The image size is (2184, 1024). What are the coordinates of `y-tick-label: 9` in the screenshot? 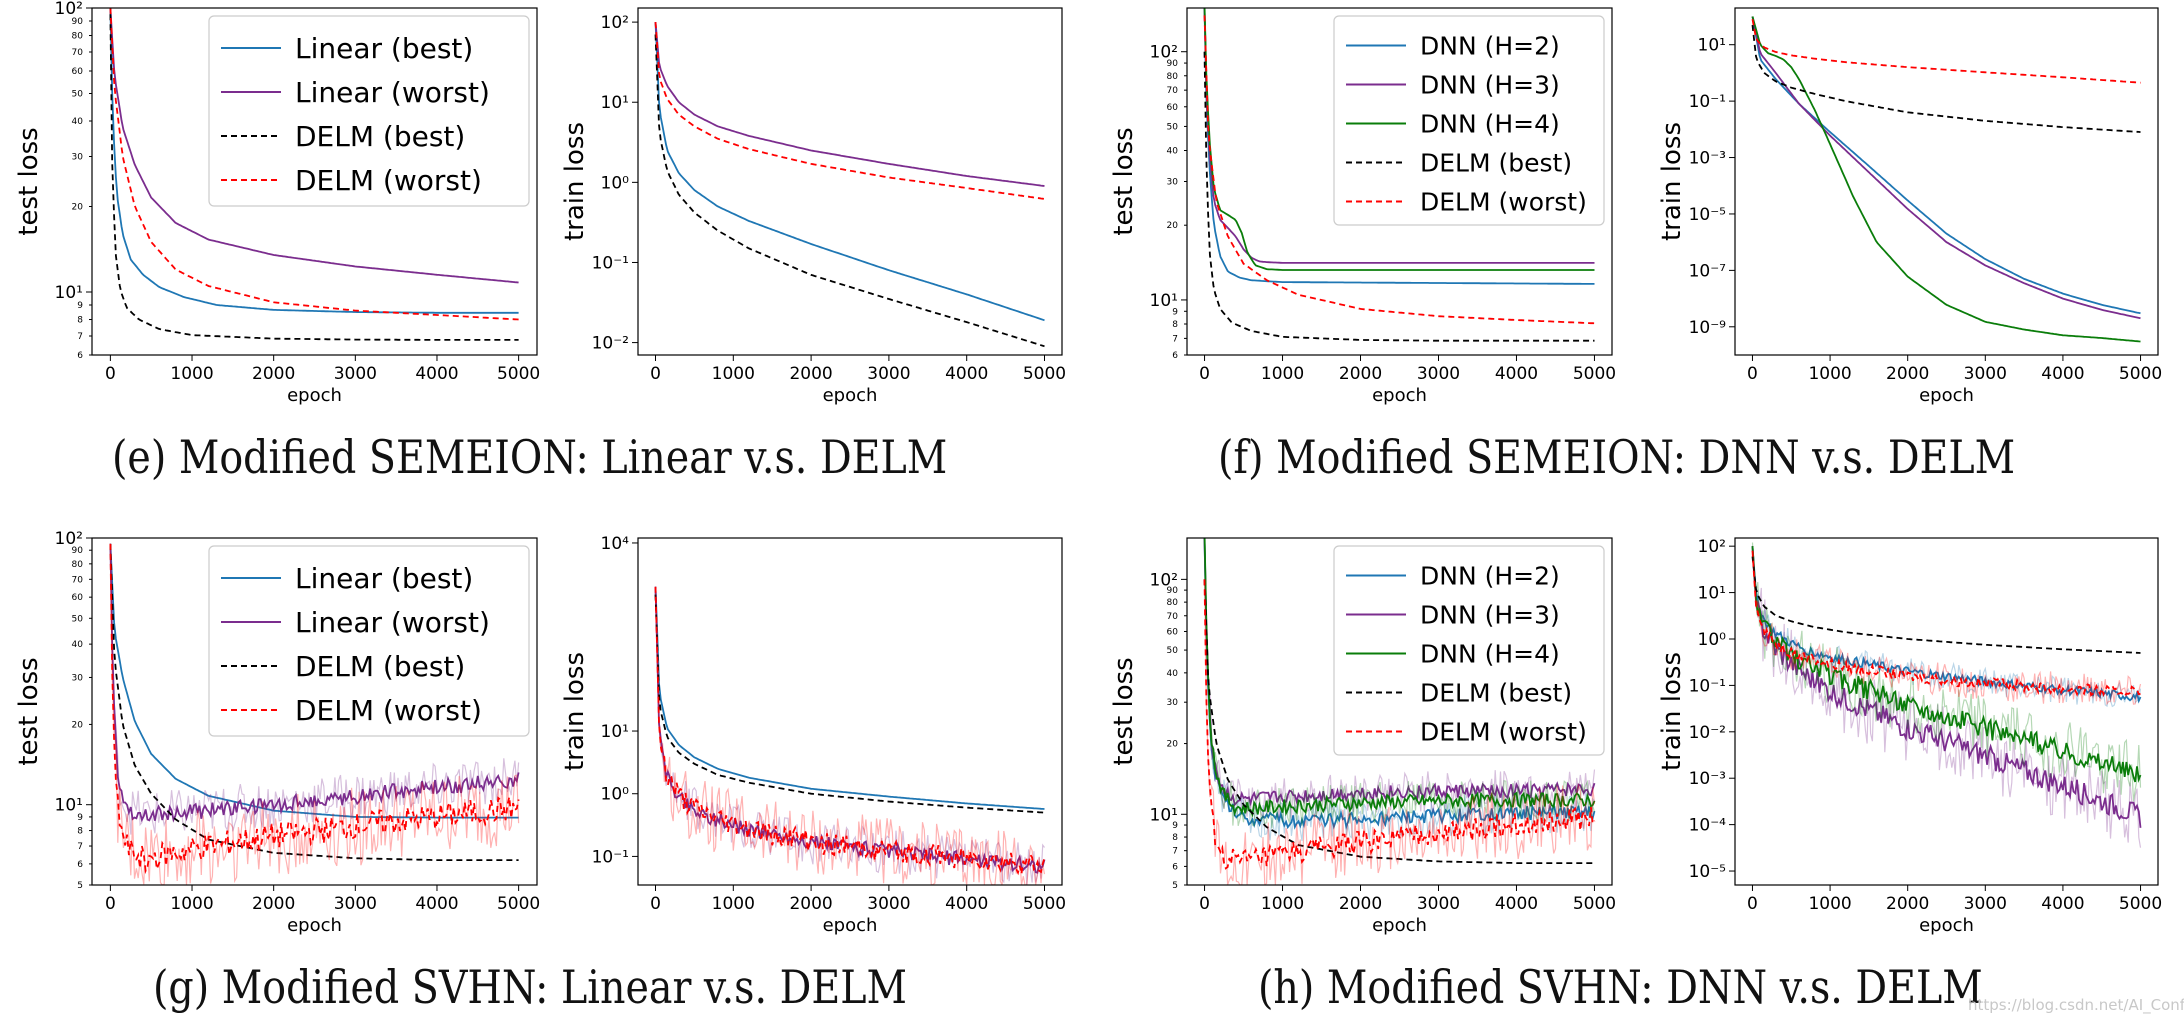 It's located at (1175, 312).